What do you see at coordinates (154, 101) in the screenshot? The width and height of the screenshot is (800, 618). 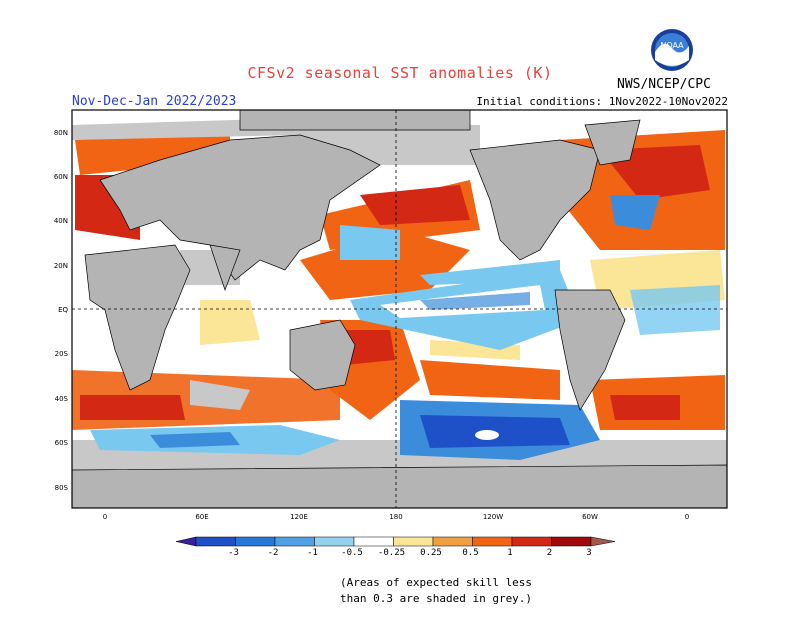 I see `forecast-period: Nov-Dec-Jan 2022/2023` at bounding box center [154, 101].